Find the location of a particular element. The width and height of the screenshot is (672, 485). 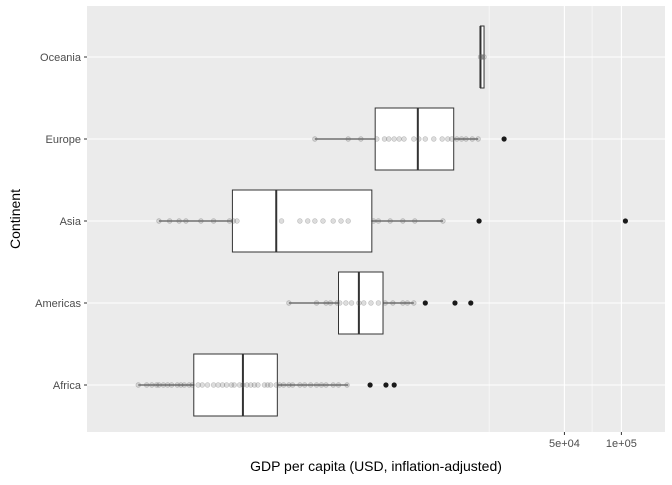

box-europe is located at coordinates (410, 139).